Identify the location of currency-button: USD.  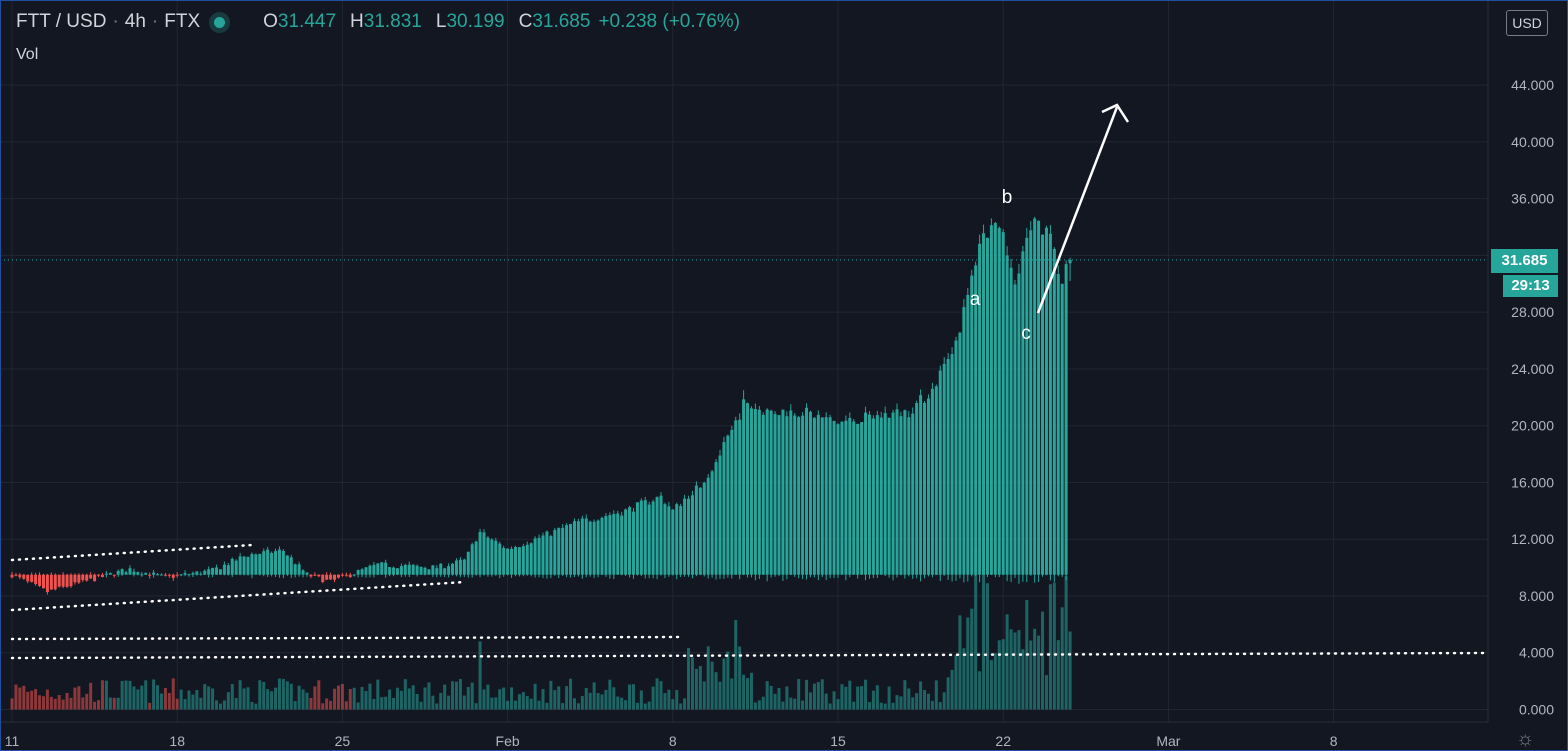
(1527, 23).